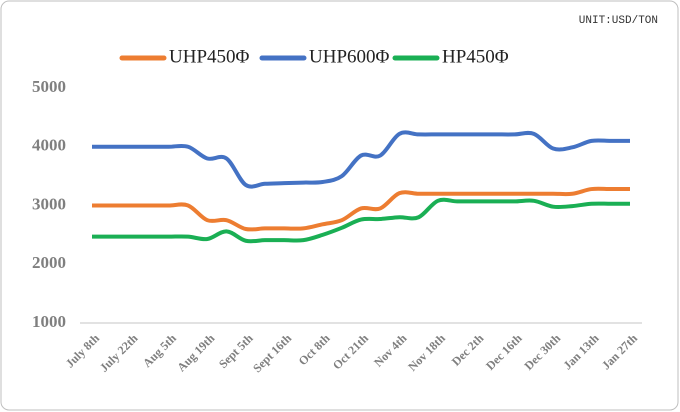 This screenshot has width=680, height=412. I want to click on y-tick-label: 4000, so click(49, 145).